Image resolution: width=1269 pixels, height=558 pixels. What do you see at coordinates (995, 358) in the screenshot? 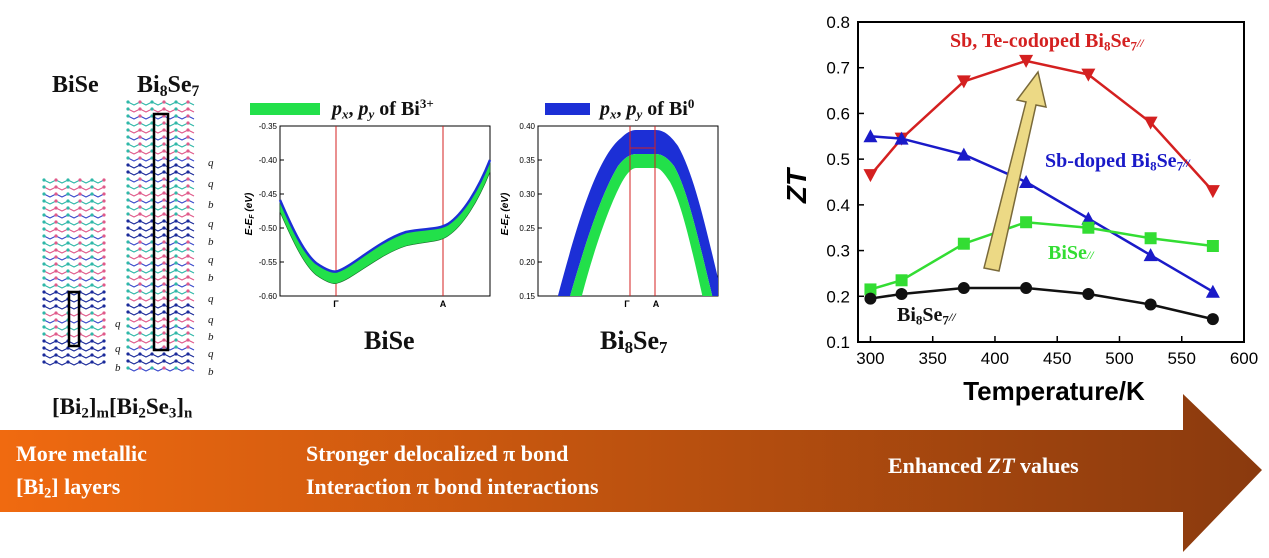
I see `zt-xtick-label: 400` at bounding box center [995, 358].